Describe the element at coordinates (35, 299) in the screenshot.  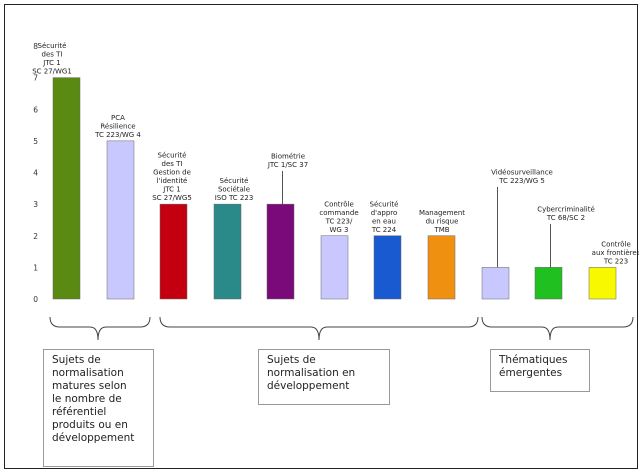
I see `y-tick-label: 0` at that location.